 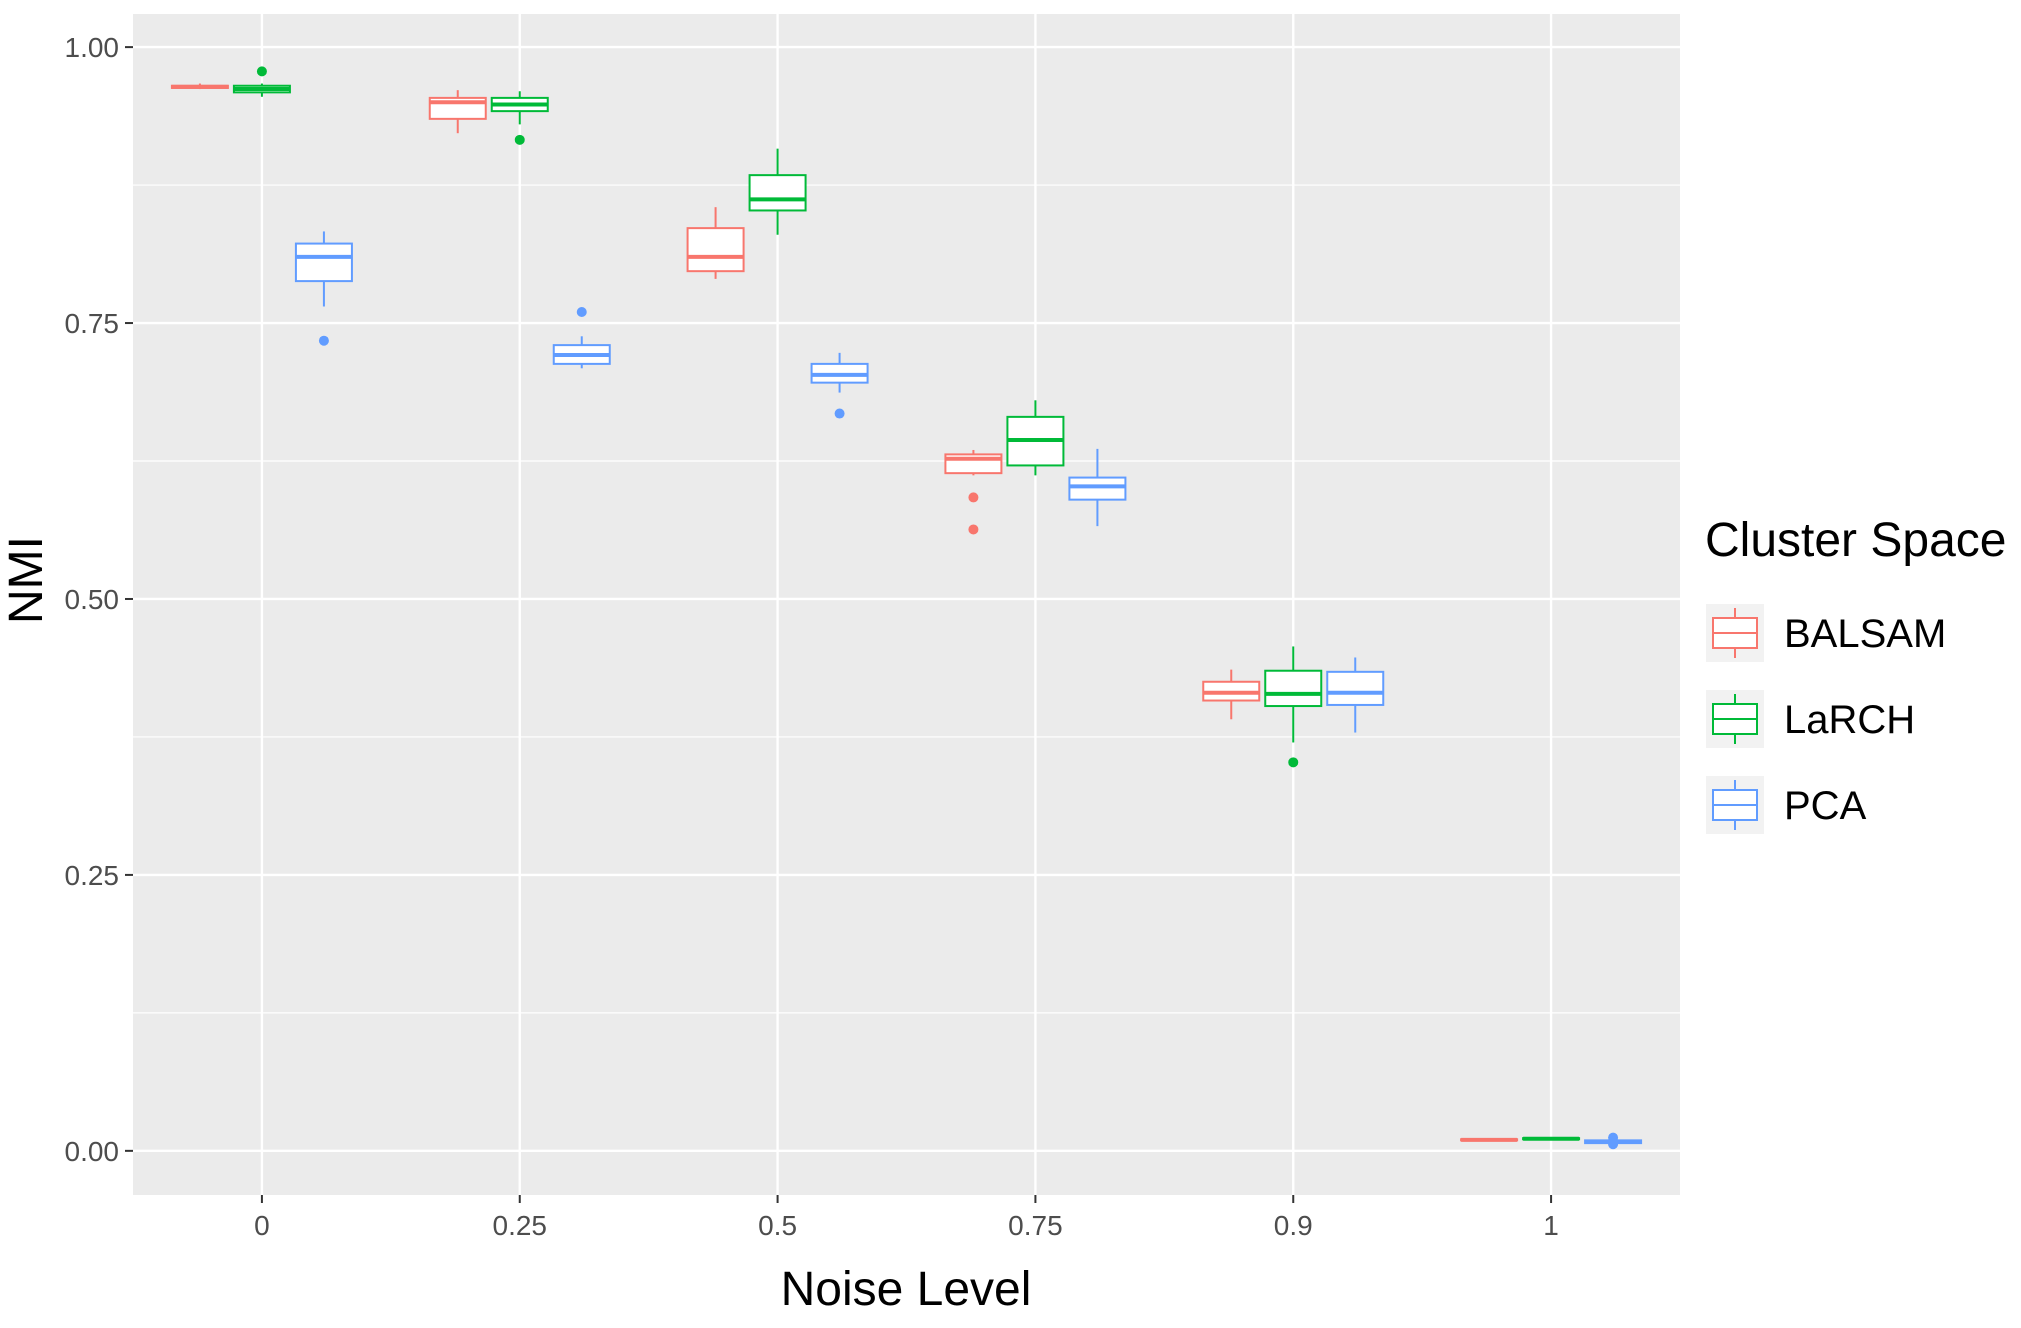 What do you see at coordinates (92, 1151) in the screenshot?
I see `y-tick-label: 0.00` at bounding box center [92, 1151].